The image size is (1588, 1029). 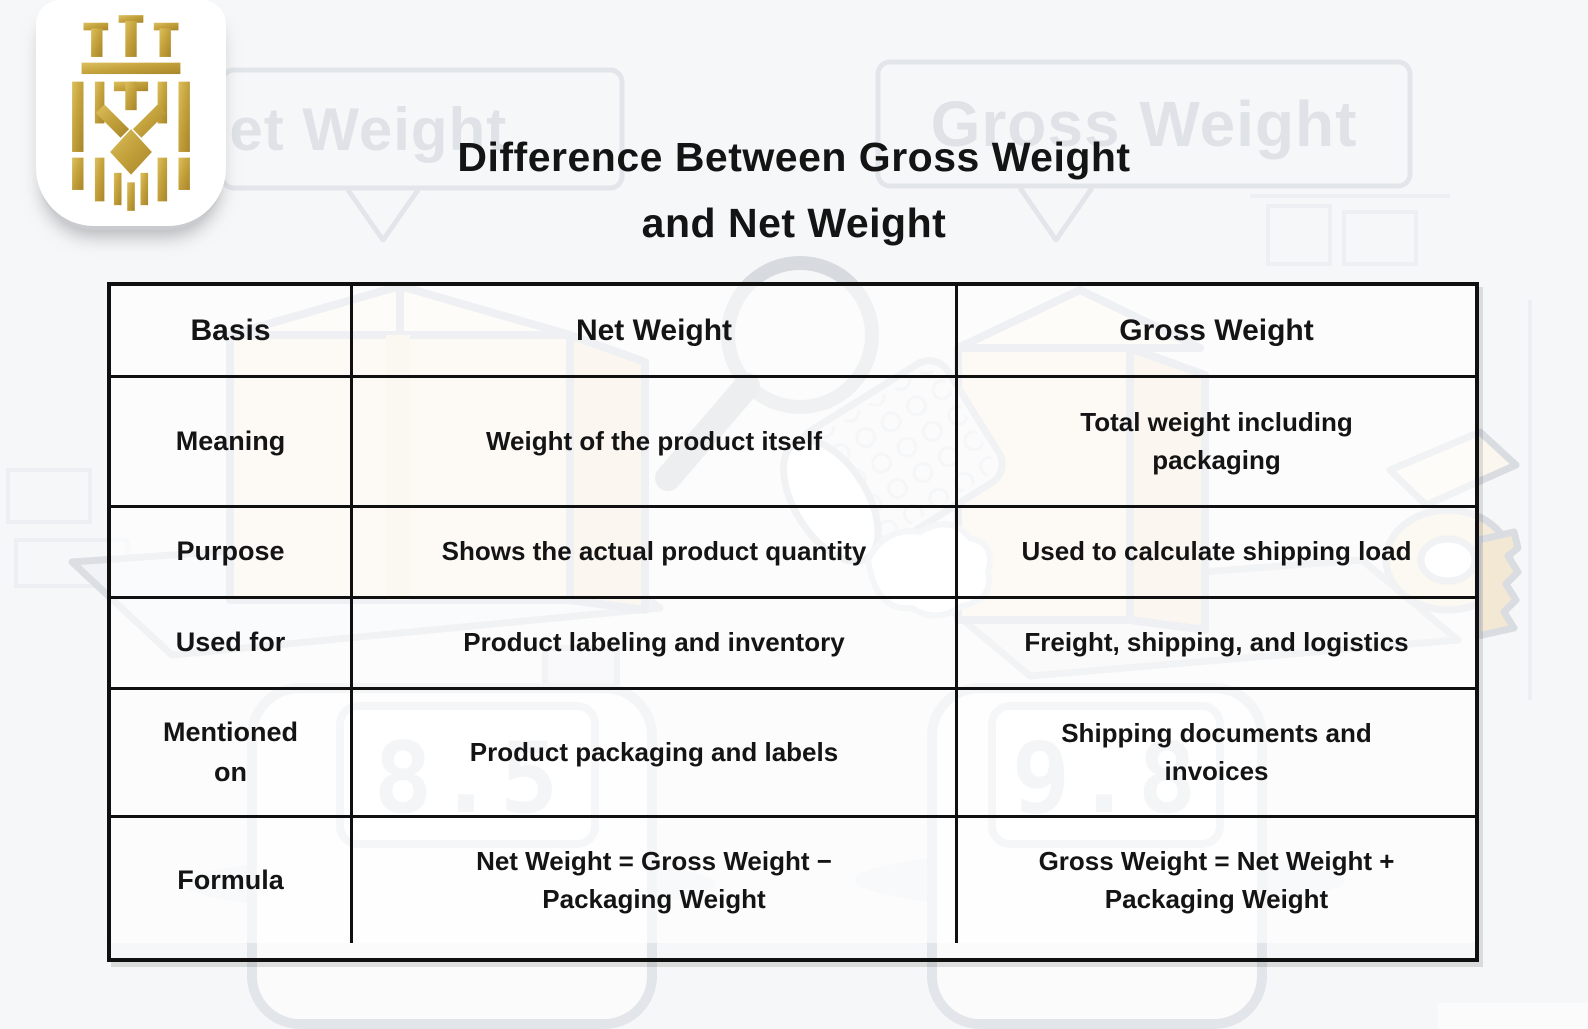 I want to click on cell-purpose-gross: Used to calculate shipping load, so click(x=1216, y=553).